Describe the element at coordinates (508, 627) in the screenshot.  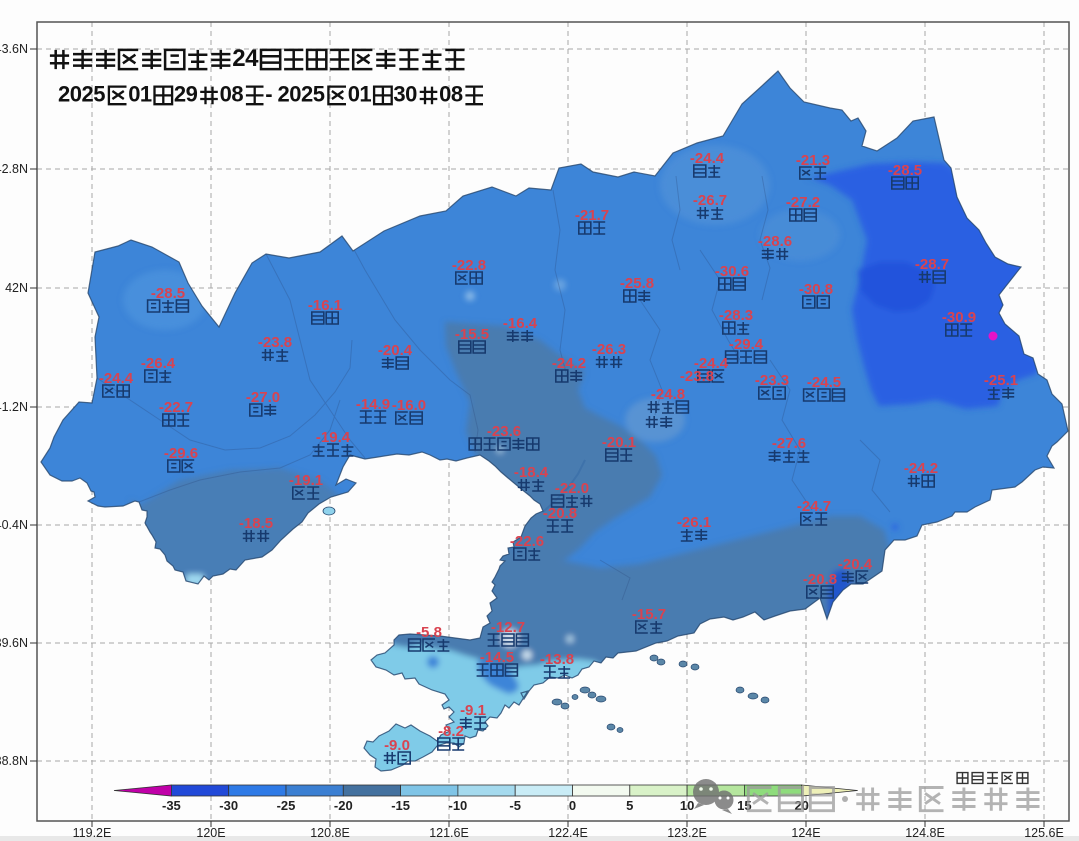
I see `svg-text: -12.7` at that location.